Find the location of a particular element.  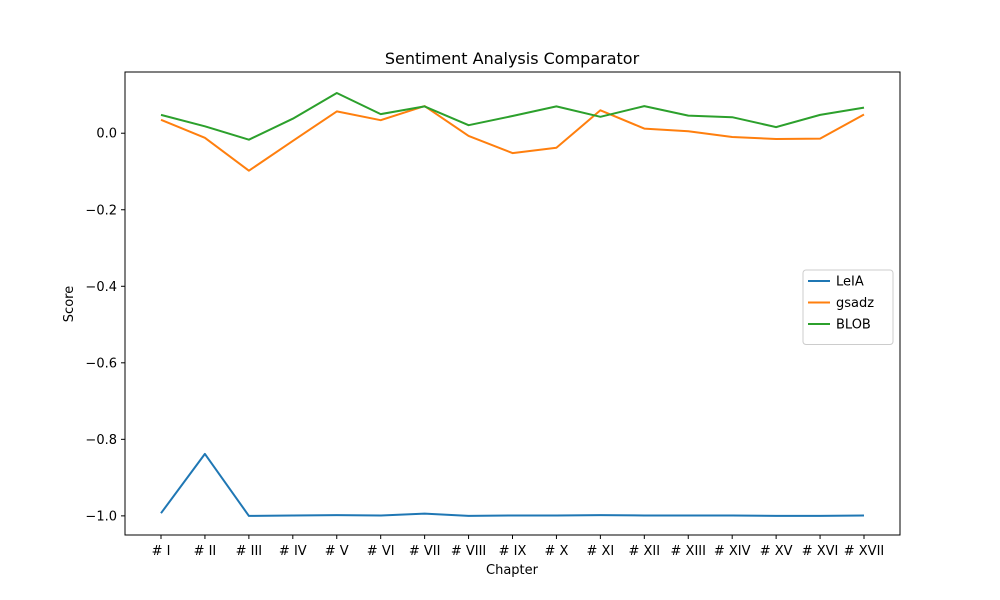

y-tick-label: −0.6 is located at coordinates (101, 363).